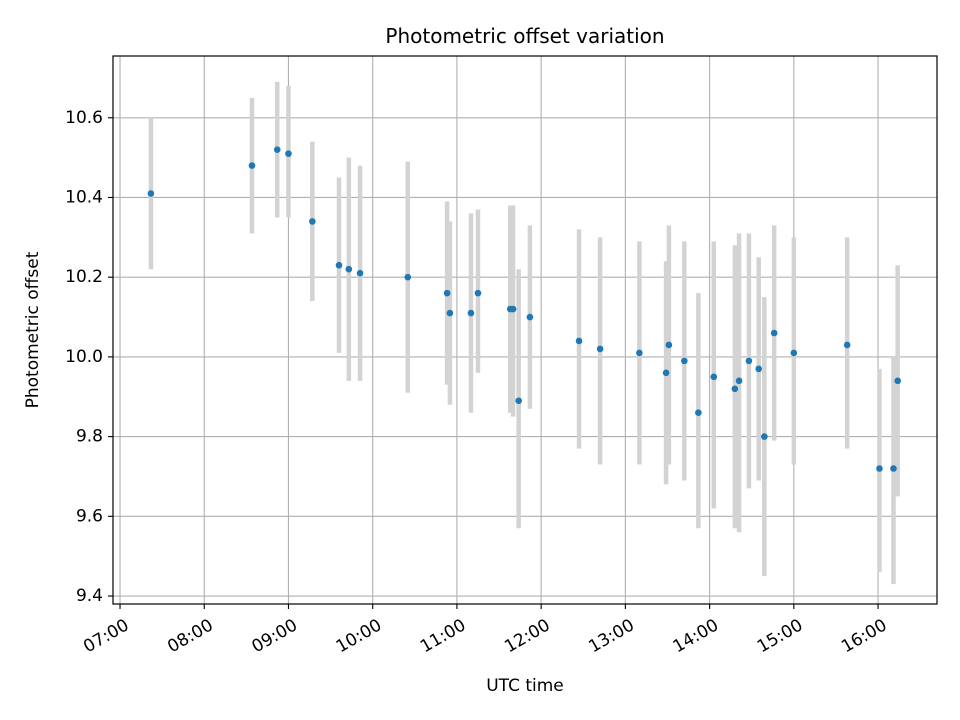  I want to click on y-tick-label: 9.8, so click(89, 437).